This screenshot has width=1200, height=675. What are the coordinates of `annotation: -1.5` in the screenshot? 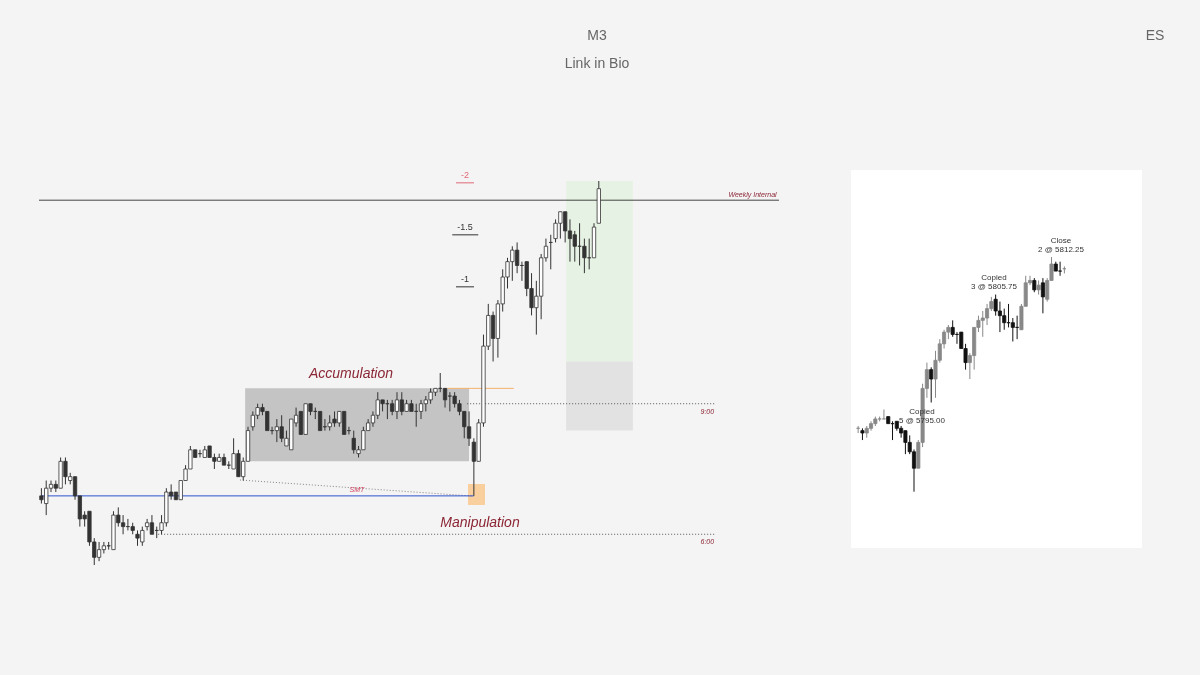 It's located at (465, 229).